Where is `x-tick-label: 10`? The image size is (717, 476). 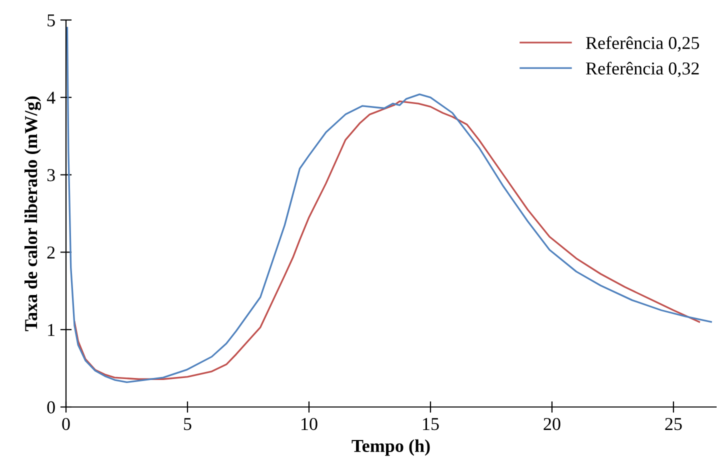
x-tick-label: 10 is located at coordinates (310, 424).